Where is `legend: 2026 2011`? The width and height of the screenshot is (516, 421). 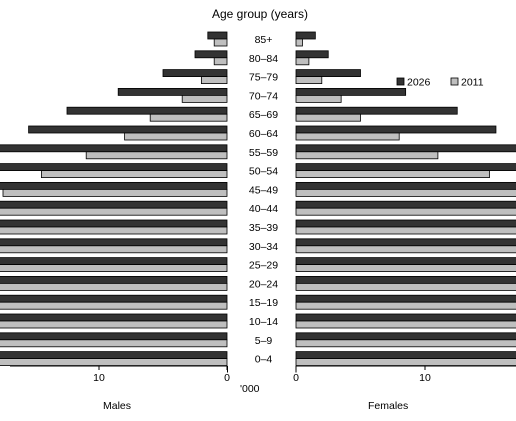
legend: 2026 2011 is located at coordinates (440, 83).